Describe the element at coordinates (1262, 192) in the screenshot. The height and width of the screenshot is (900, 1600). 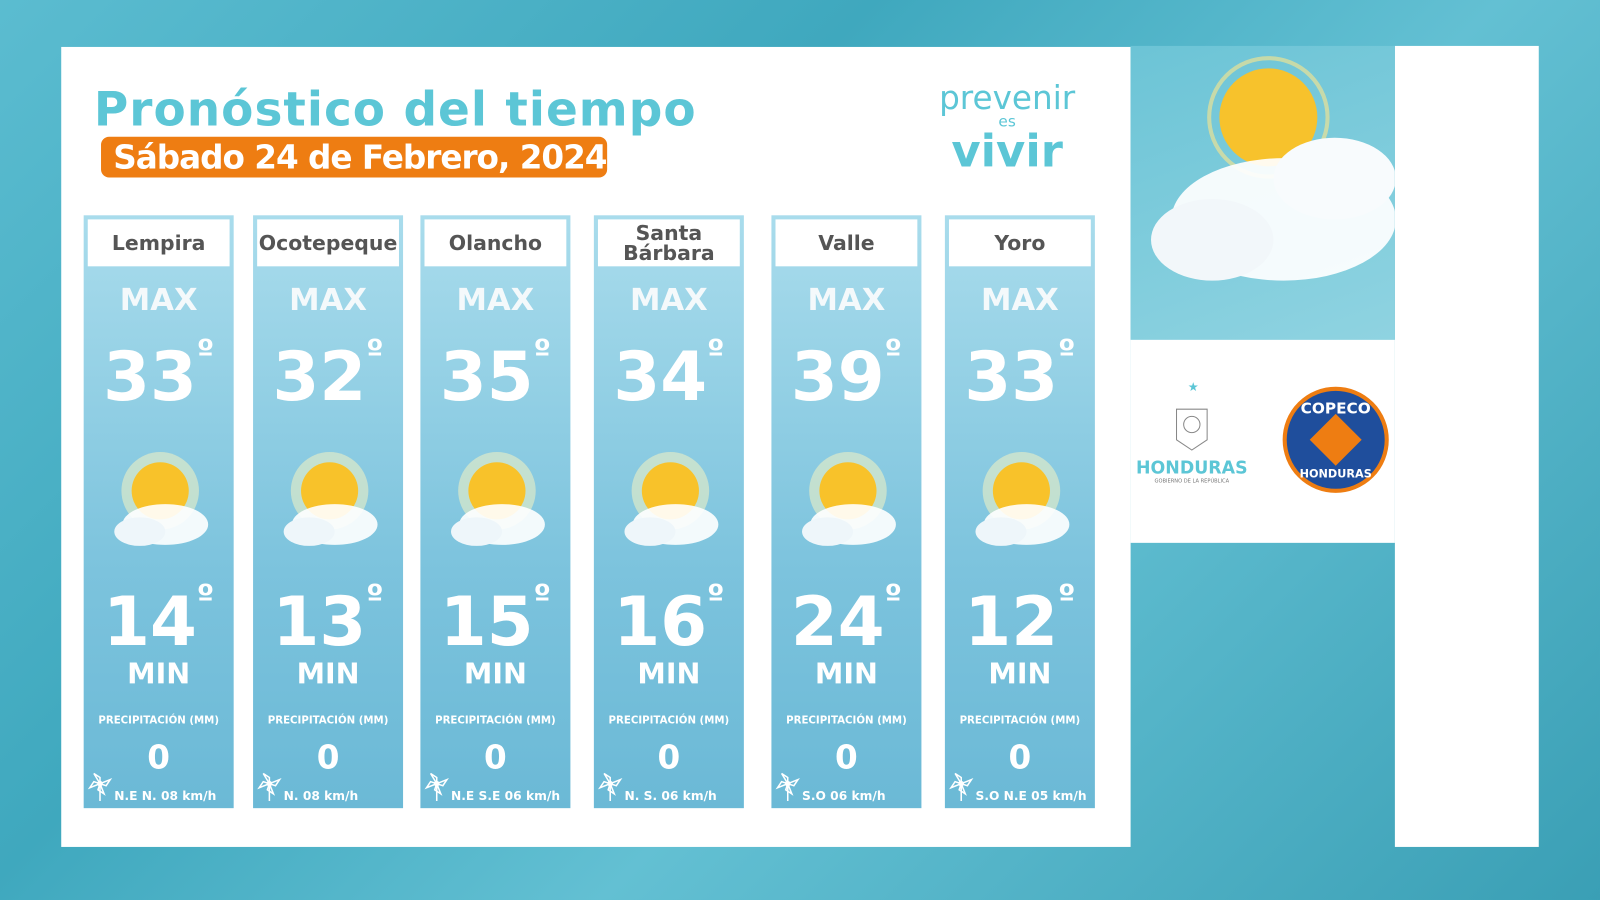
I see `sun-cloud-image` at that location.